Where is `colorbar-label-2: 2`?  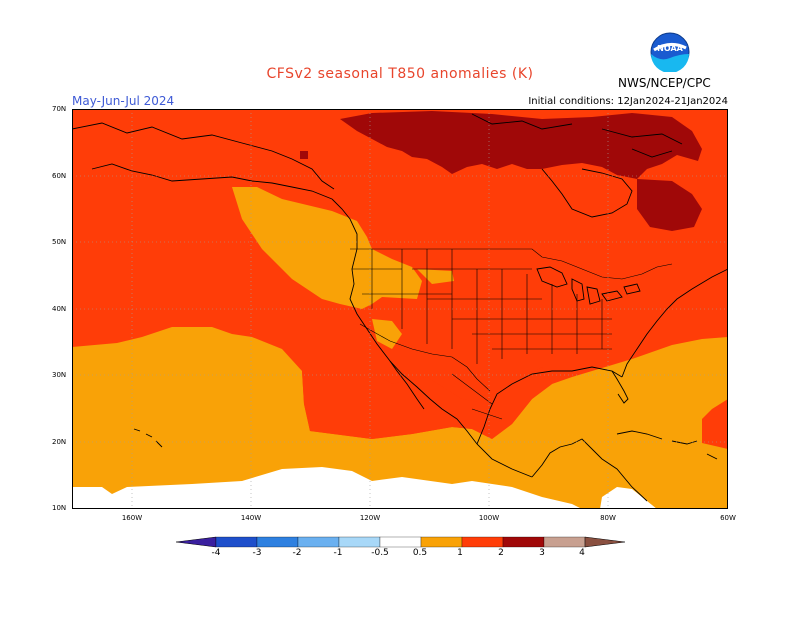
colorbar-label-2: 2 is located at coordinates (501, 553).